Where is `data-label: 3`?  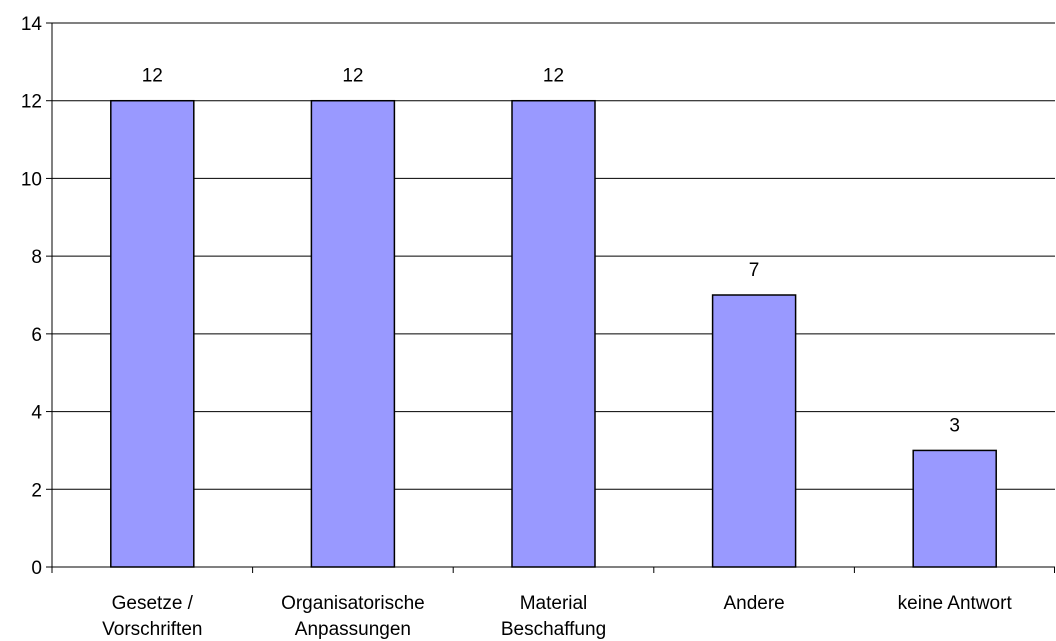
data-label: 3 is located at coordinates (954, 425).